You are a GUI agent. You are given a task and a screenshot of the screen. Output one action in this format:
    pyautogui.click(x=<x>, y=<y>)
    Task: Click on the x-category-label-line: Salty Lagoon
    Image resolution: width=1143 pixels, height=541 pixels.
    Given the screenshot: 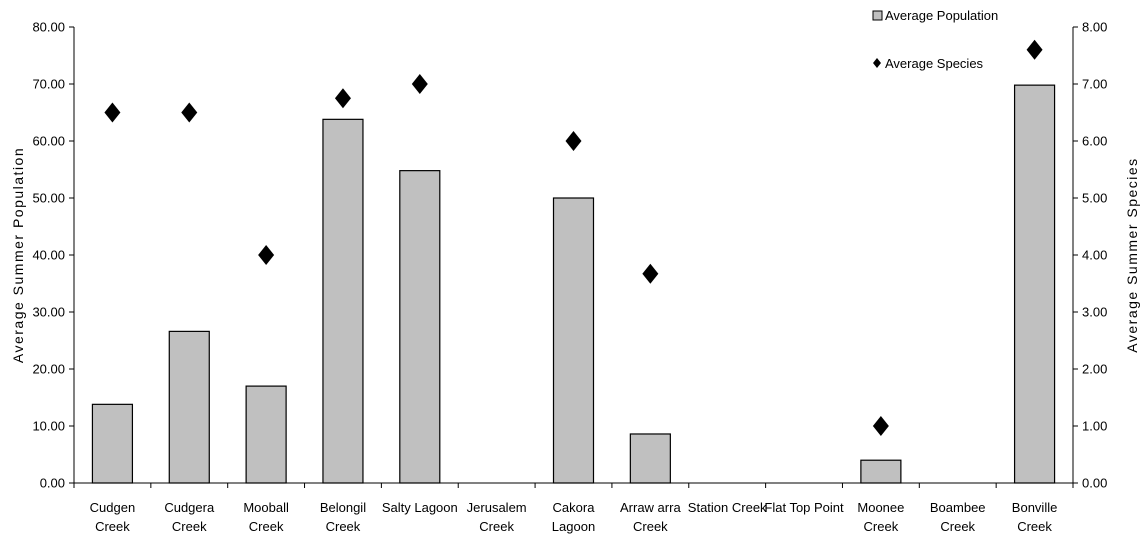 What is the action you would take?
    pyautogui.click(x=420, y=507)
    